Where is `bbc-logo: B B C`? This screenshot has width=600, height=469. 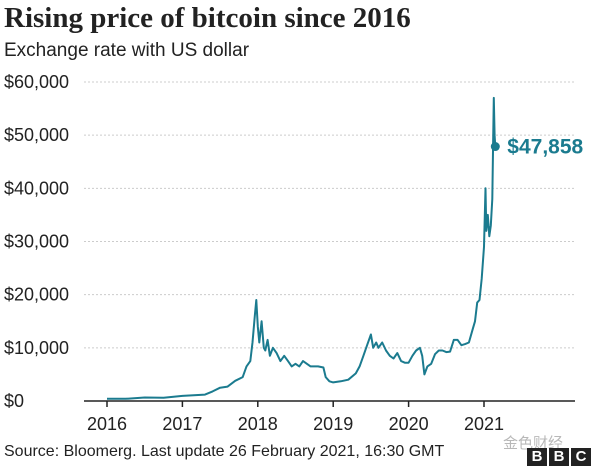
bbc-logo: B B C is located at coordinates (559, 457).